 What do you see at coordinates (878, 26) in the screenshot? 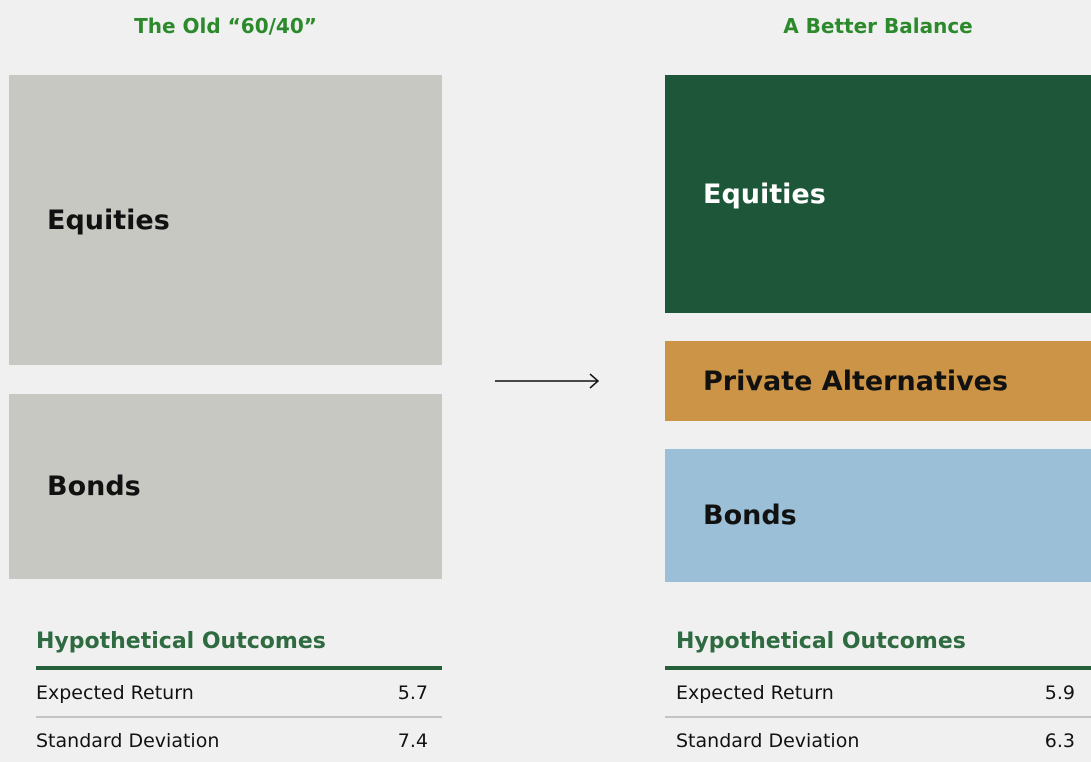
I see `panel-title: A Better Balance` at bounding box center [878, 26].